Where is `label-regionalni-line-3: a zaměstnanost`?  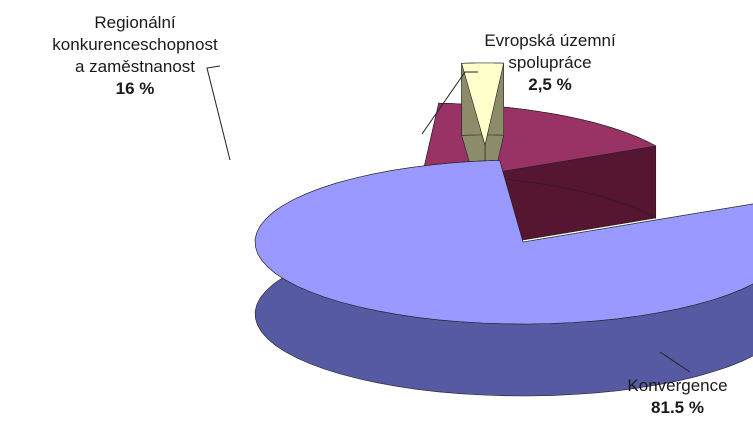 label-regionalni-line-3: a zaměstnanost is located at coordinates (134, 66).